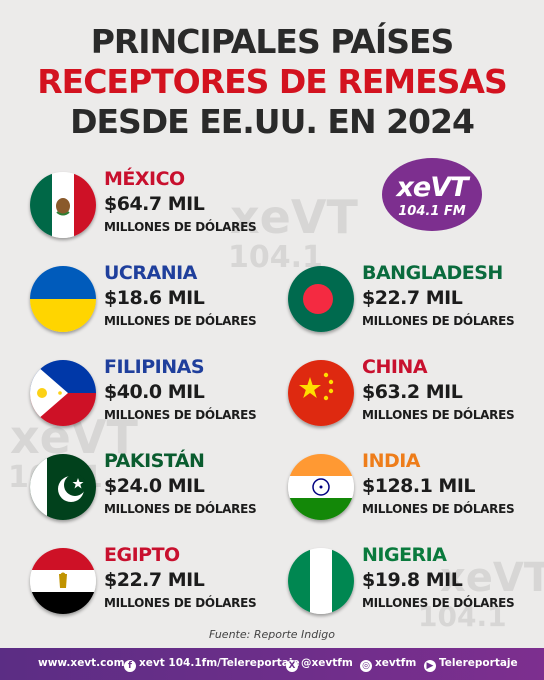 This screenshot has height=680, width=544. I want to click on philippines-flag-icon, so click(63, 393).